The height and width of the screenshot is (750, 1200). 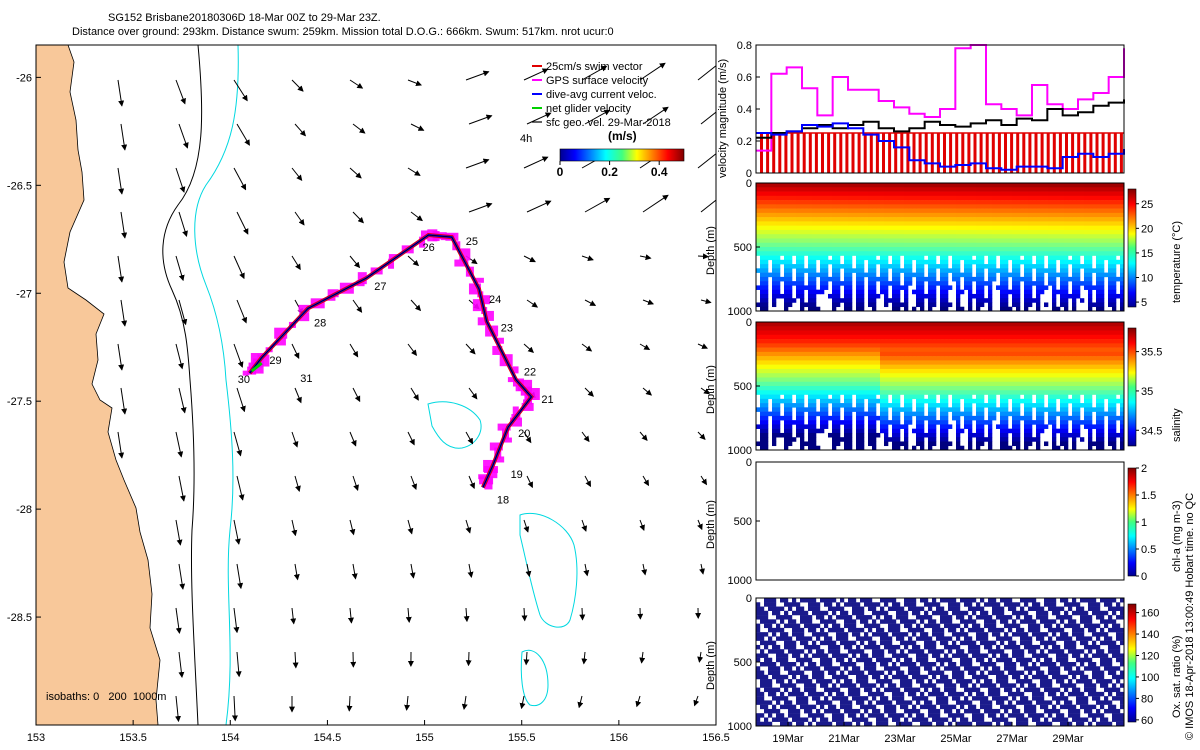 I want to click on swim-bar, so click(x=969, y=153).